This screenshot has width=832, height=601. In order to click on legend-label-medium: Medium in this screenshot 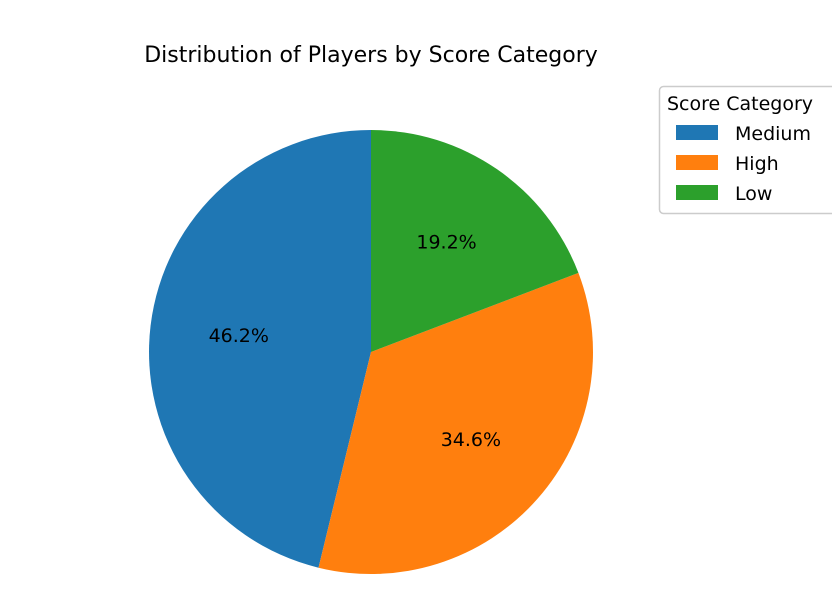, I will do `click(773, 134)`.